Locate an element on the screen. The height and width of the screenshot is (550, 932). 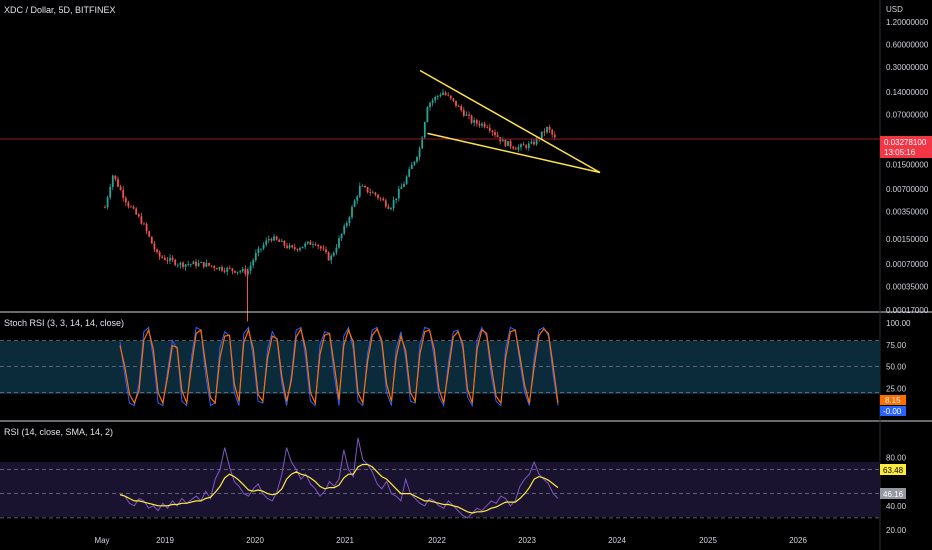
rsi-value-tag: 63.48 is located at coordinates (893, 469).